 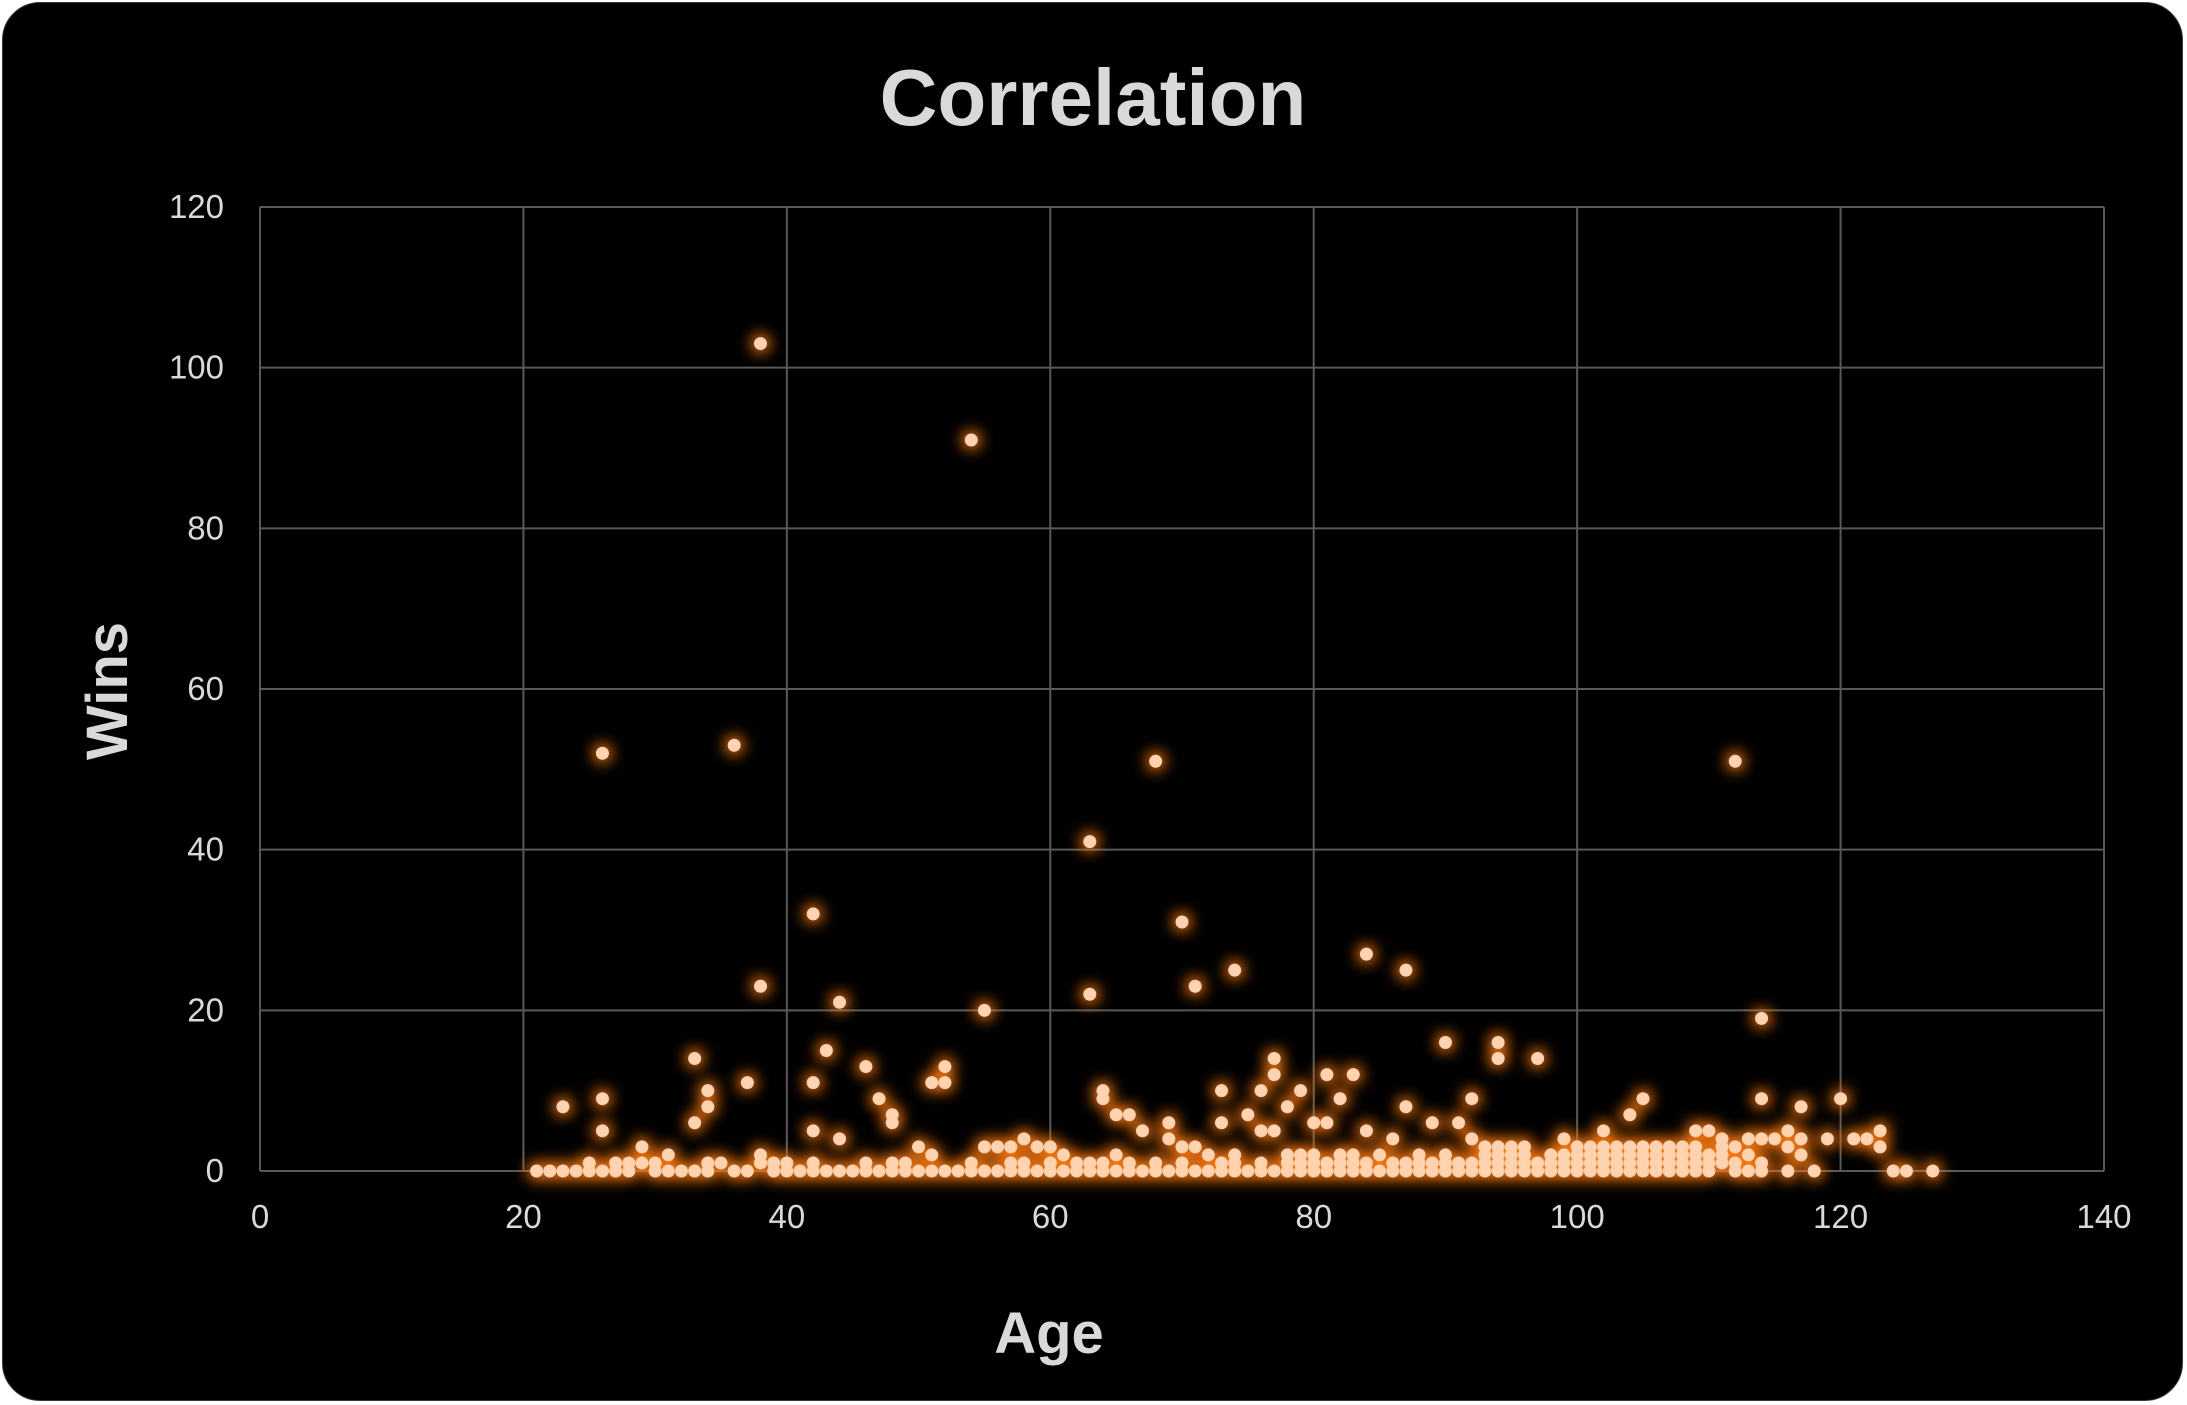 What do you see at coordinates (196, 367) in the screenshot?
I see `y-tick-label: 100` at bounding box center [196, 367].